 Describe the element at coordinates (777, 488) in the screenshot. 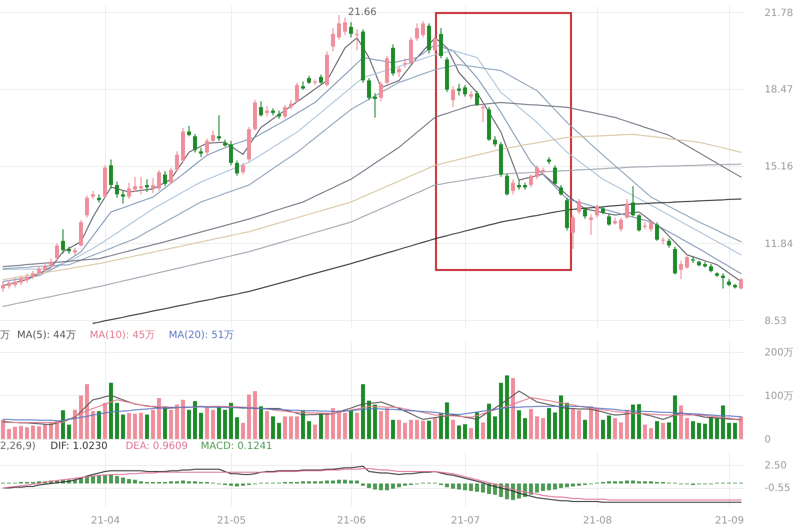

I see `y-tick-label: -0.55` at that location.